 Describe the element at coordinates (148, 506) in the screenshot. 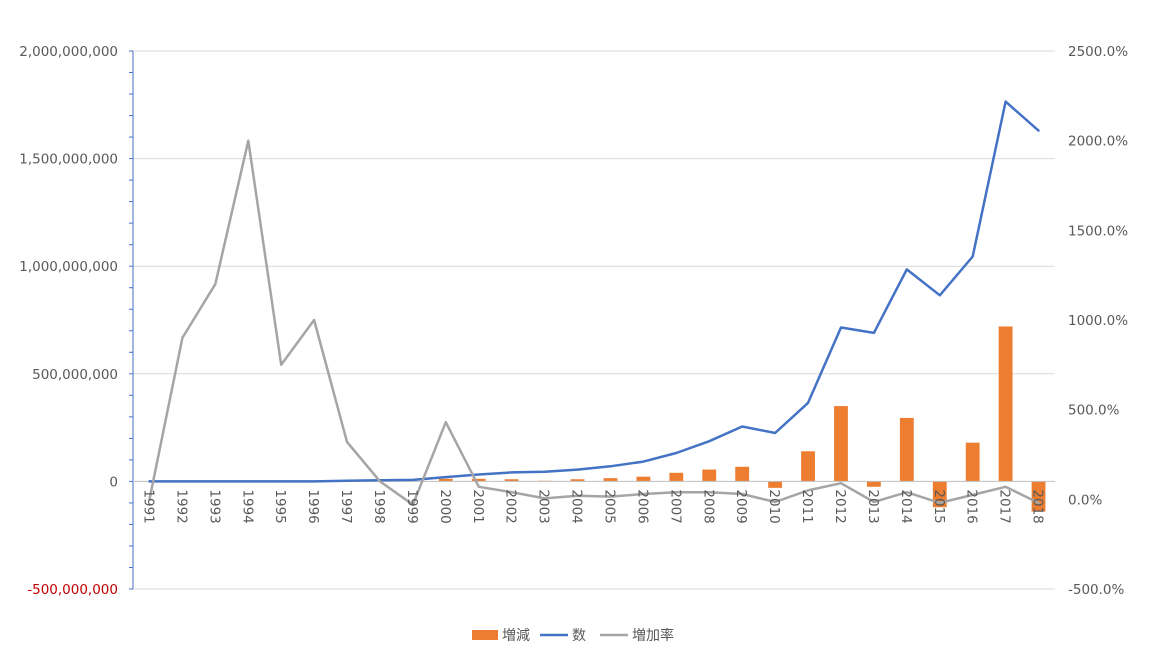

I see `x-axis-tick-label: 1991` at that location.